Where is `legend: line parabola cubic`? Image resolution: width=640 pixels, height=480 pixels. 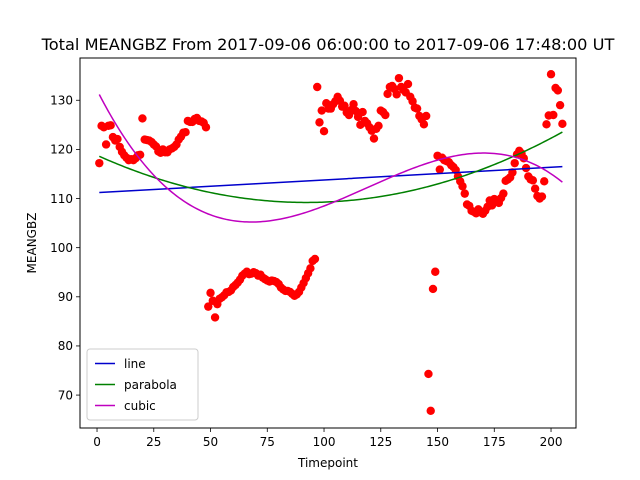
legend: line parabola cubic is located at coordinates (142, 384).